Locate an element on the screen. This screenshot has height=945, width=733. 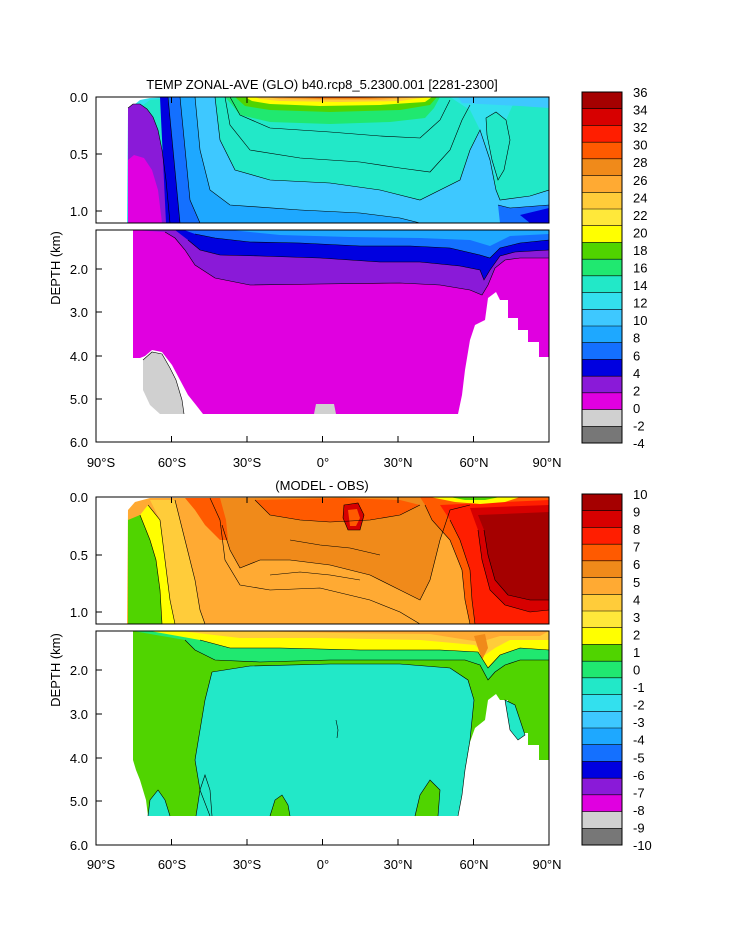
colorbar-label: -9 is located at coordinates (639, 827).